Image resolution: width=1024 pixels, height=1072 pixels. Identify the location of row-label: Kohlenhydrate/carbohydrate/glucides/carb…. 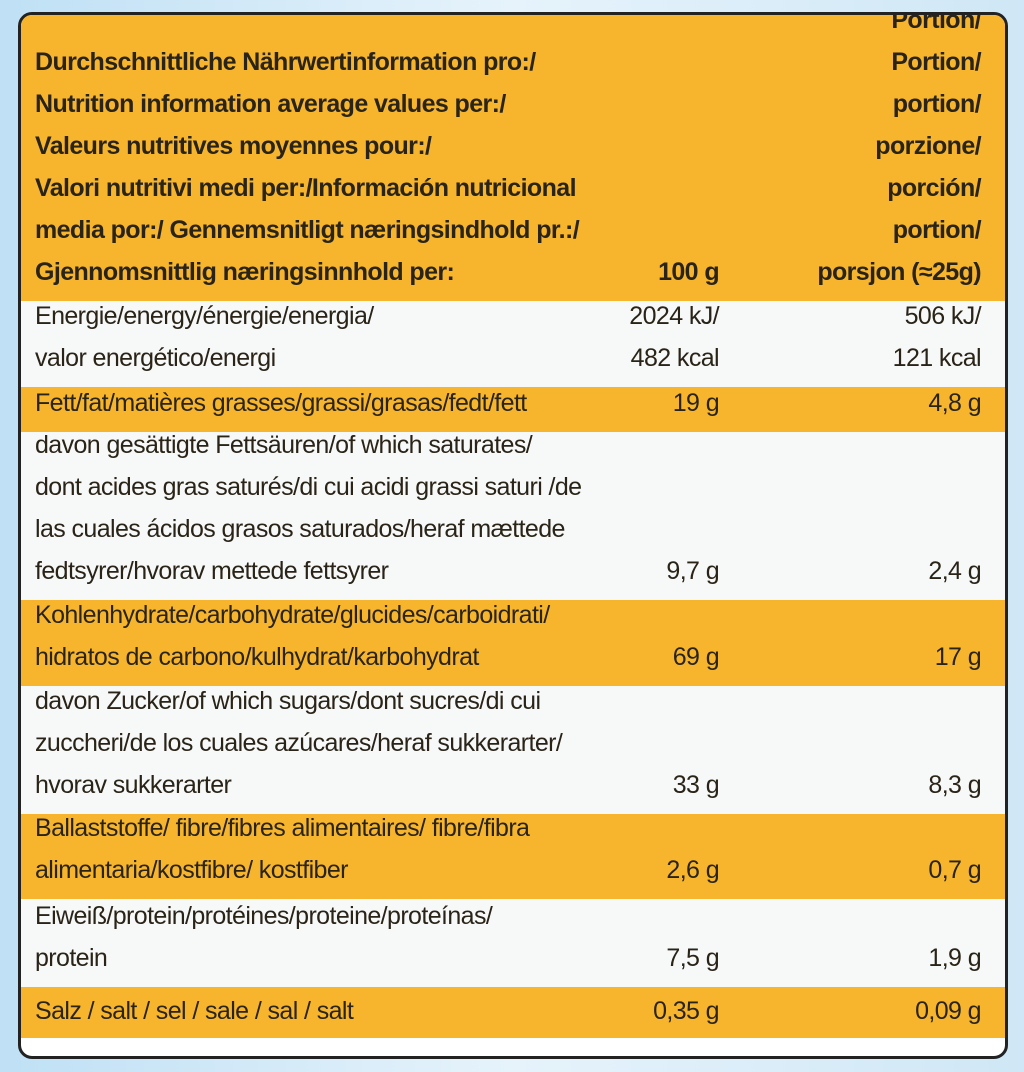
(292, 636).